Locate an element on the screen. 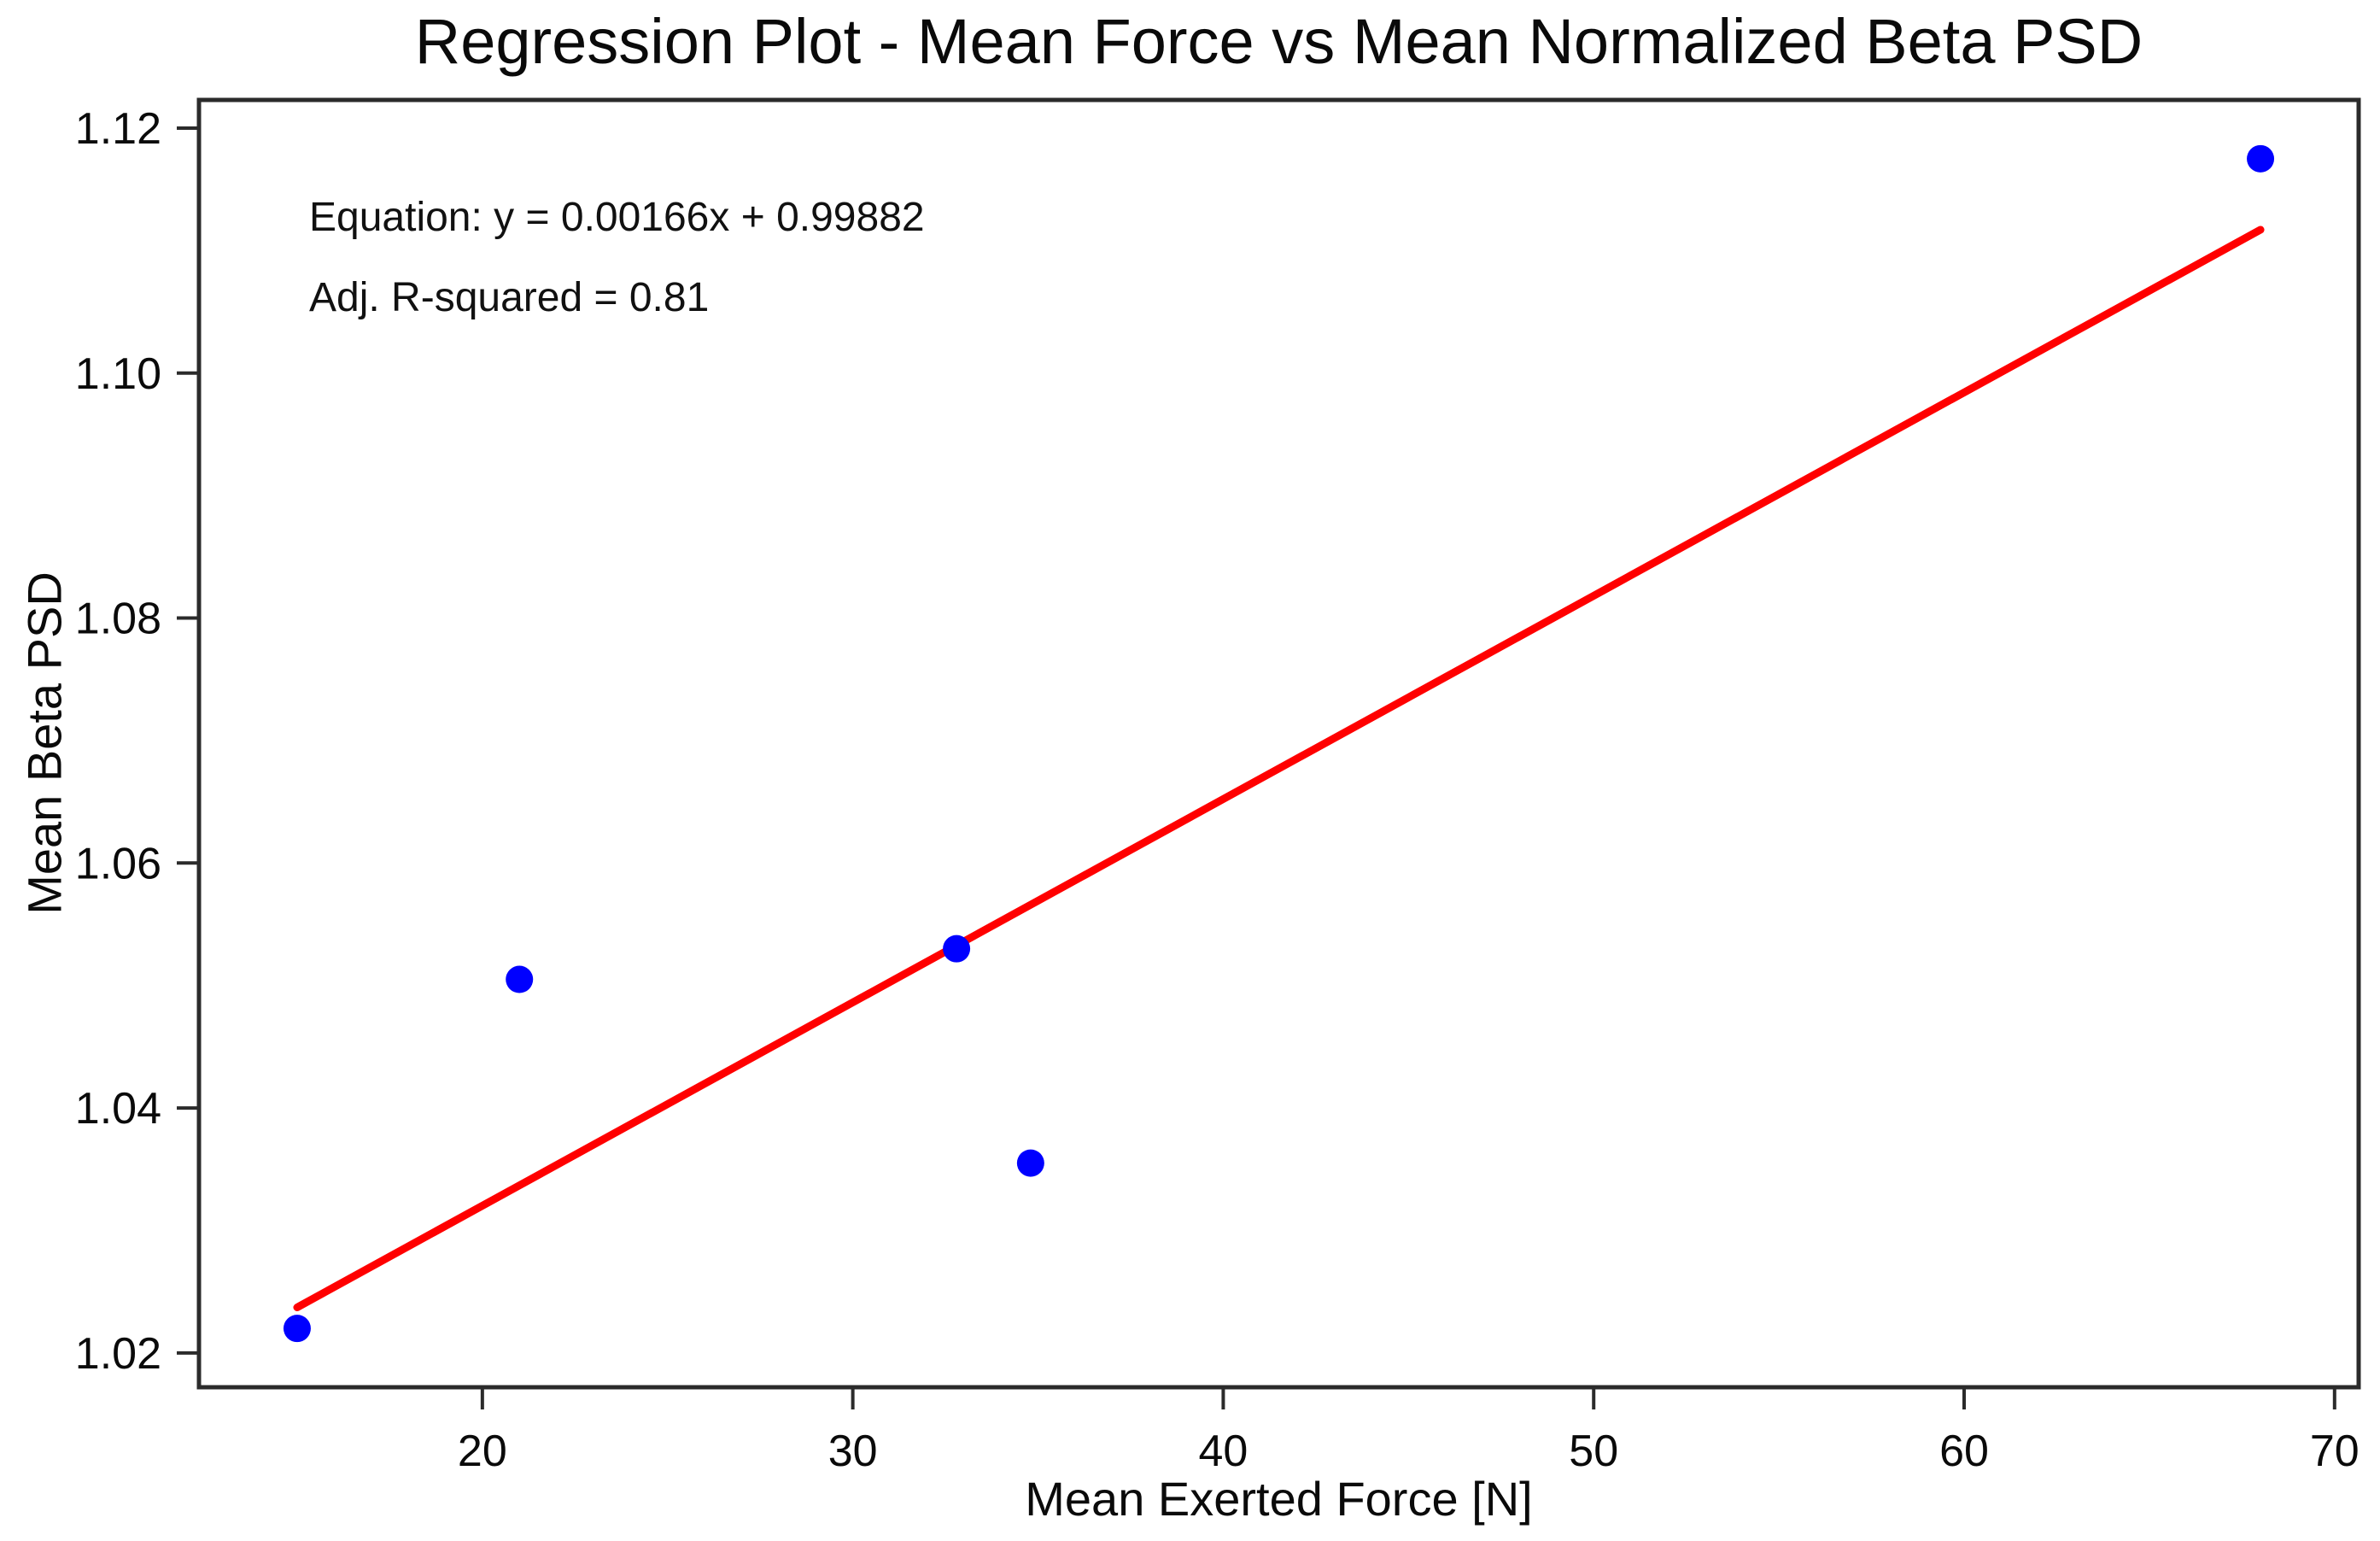 This screenshot has width=2380, height=1541. y-tick-label: 1.10 is located at coordinates (118, 374).